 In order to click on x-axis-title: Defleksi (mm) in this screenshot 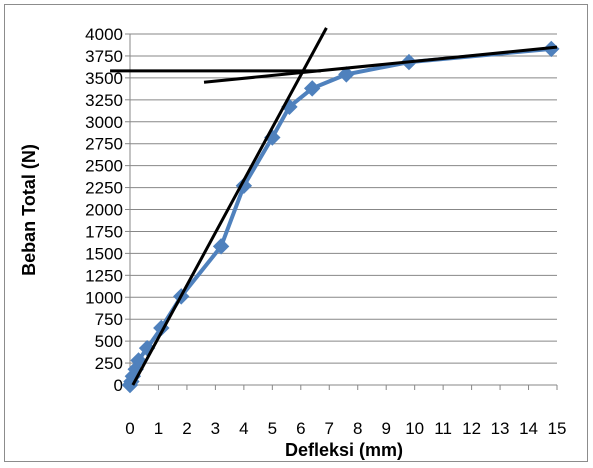, I will do `click(344, 450)`.